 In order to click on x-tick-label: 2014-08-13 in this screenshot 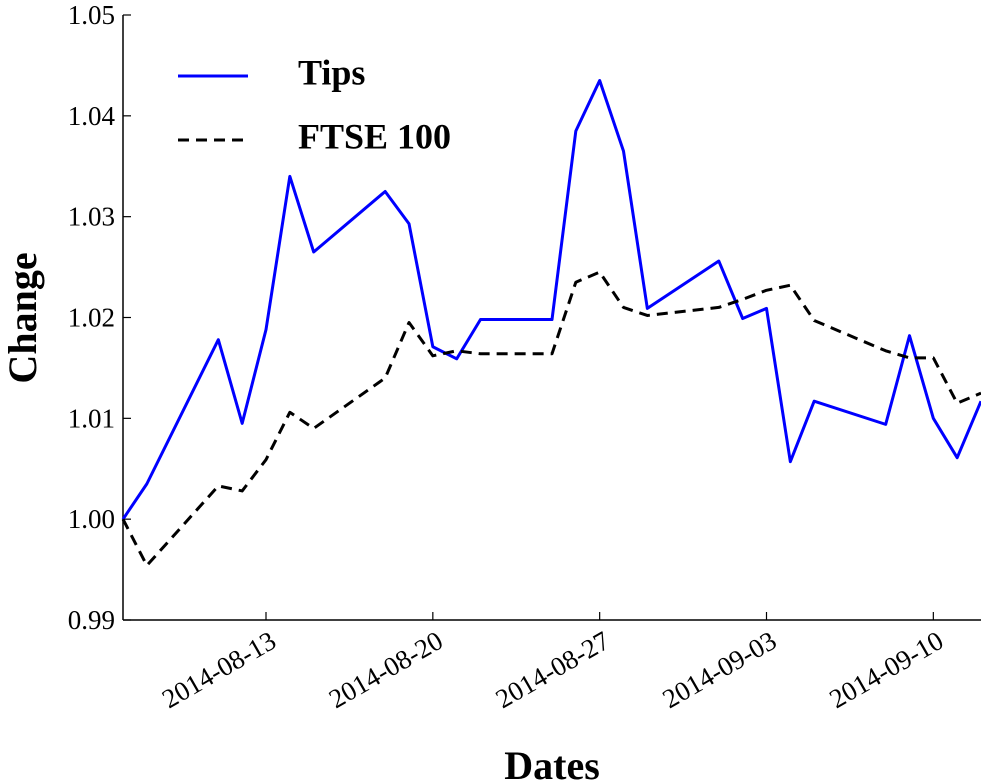, I will do `click(219, 669)`.